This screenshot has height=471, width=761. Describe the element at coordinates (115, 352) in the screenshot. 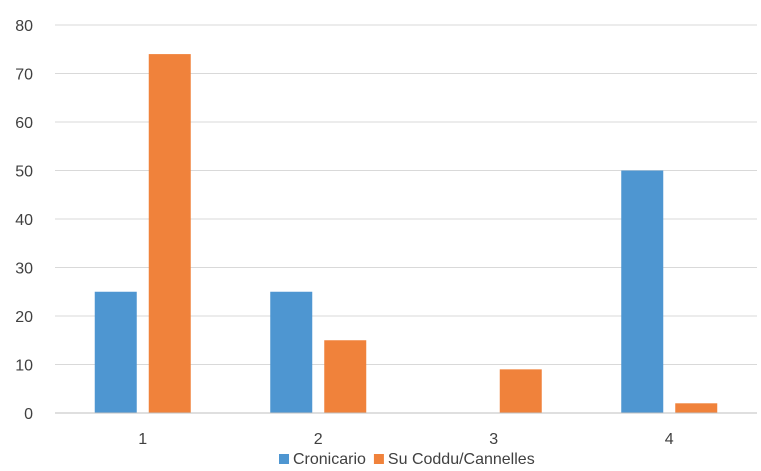

I see `bar-series1-cat1` at that location.